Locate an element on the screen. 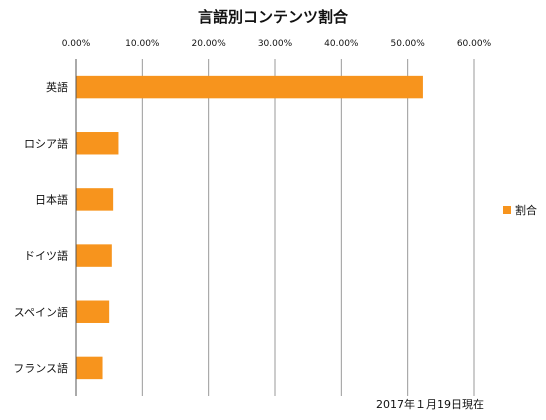 Image resolution: width=546 pixels, height=420 pixels. x-tick-label: 50.00% is located at coordinates (408, 44).